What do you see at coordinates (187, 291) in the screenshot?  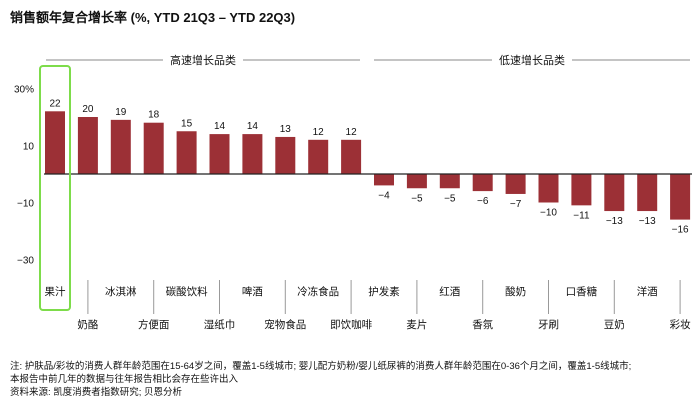 I see `category-label: 碳酸饮料` at bounding box center [187, 291].